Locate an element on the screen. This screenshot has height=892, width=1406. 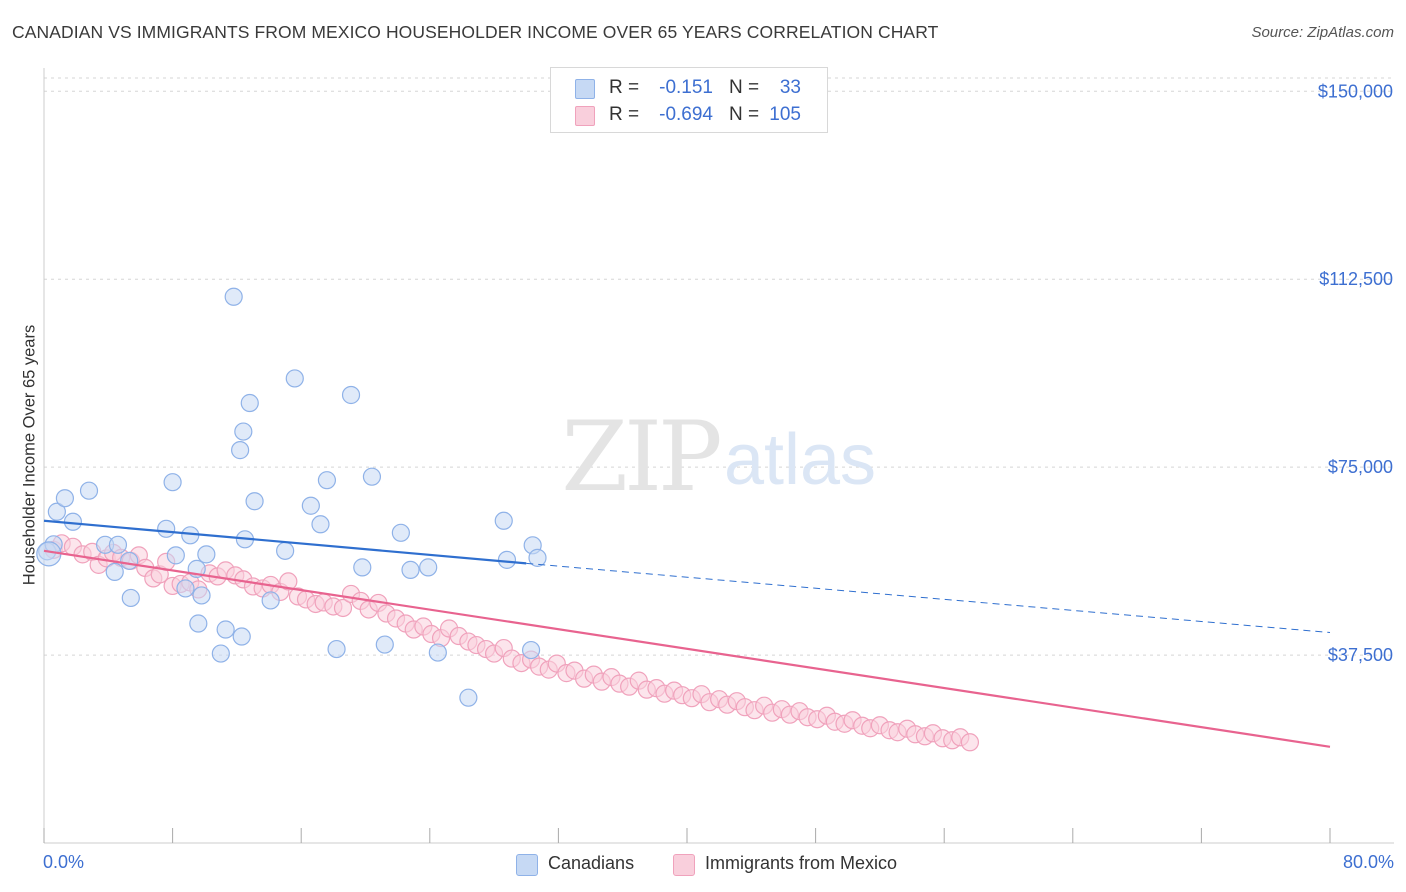
y-tick-label: $150,000 is located at coordinates (1355, 91).